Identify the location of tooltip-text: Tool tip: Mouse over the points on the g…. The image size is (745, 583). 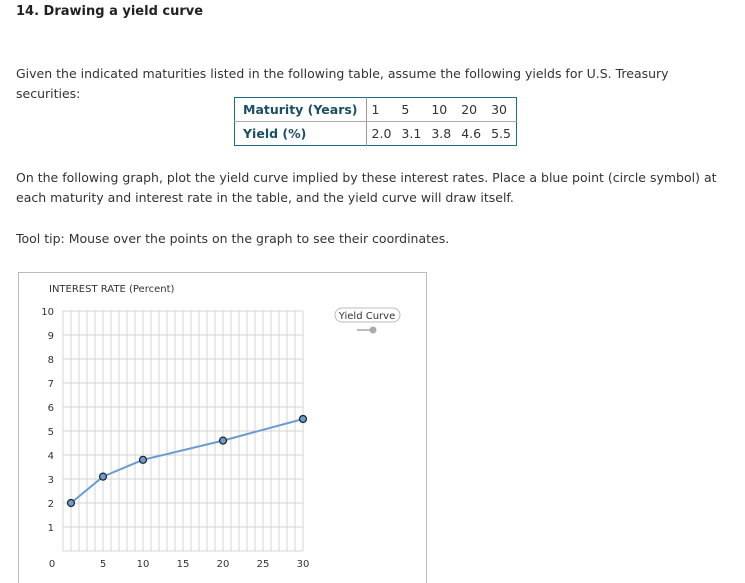
(233, 238).